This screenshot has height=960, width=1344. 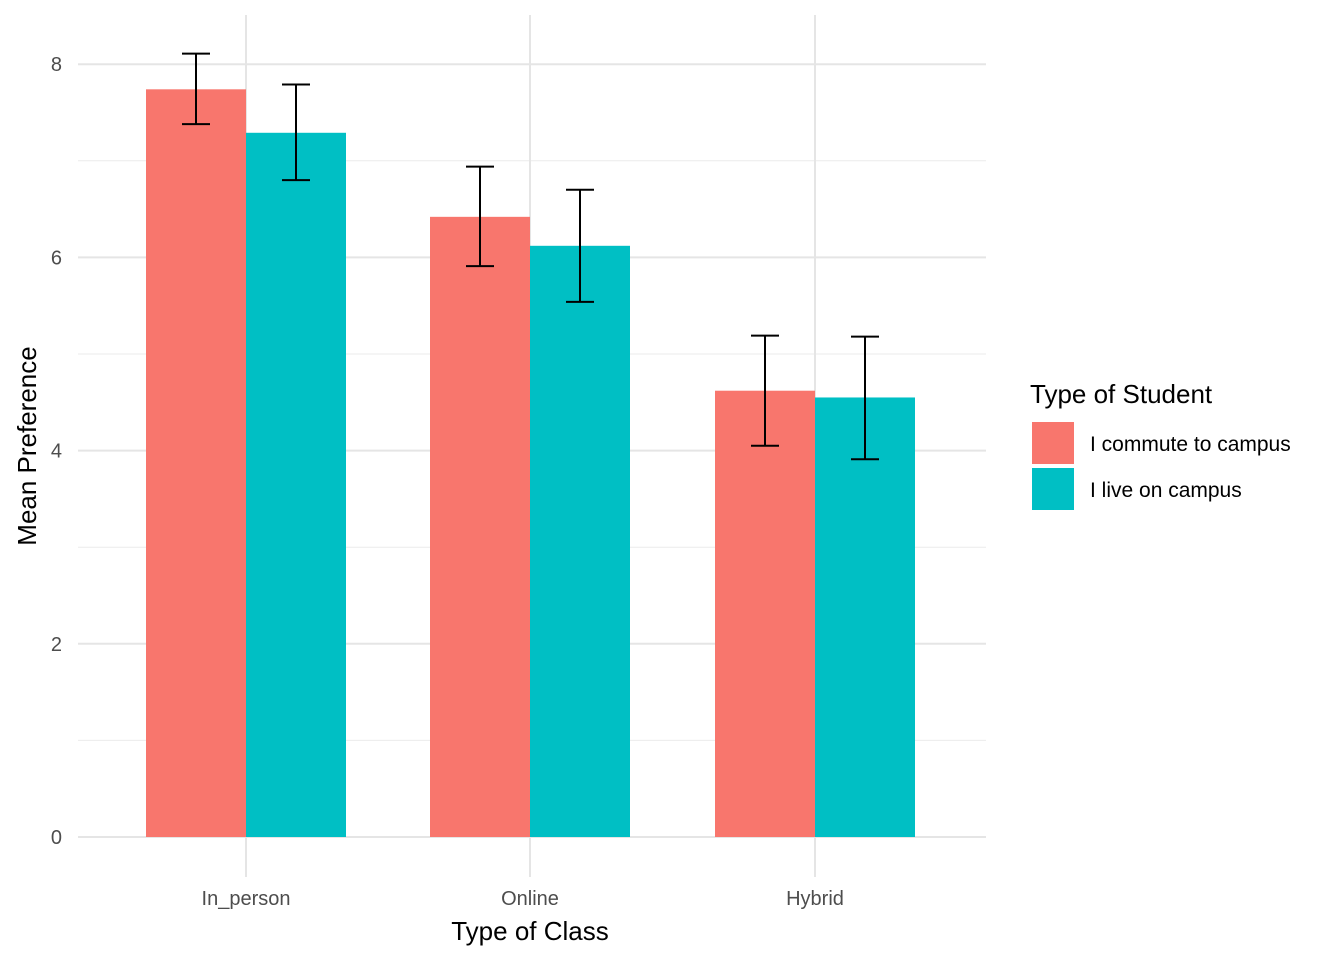 What do you see at coordinates (56, 65) in the screenshot?
I see `y-tick-label: 8` at bounding box center [56, 65].